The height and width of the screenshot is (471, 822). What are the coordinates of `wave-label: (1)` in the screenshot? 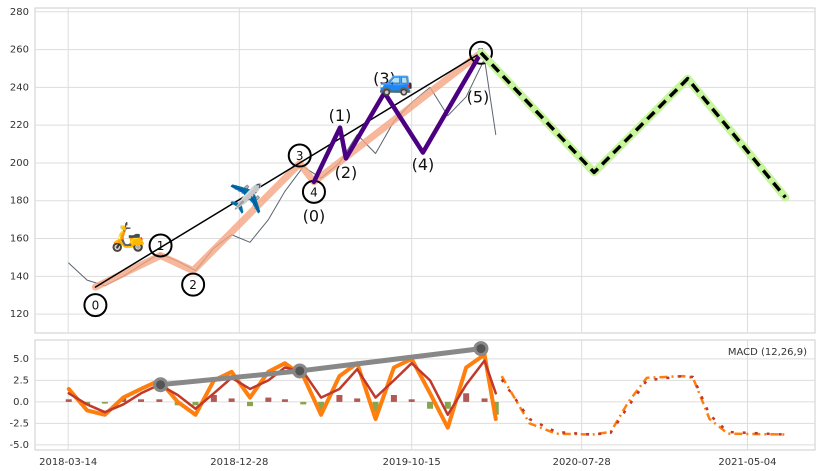 It's located at (340, 115).